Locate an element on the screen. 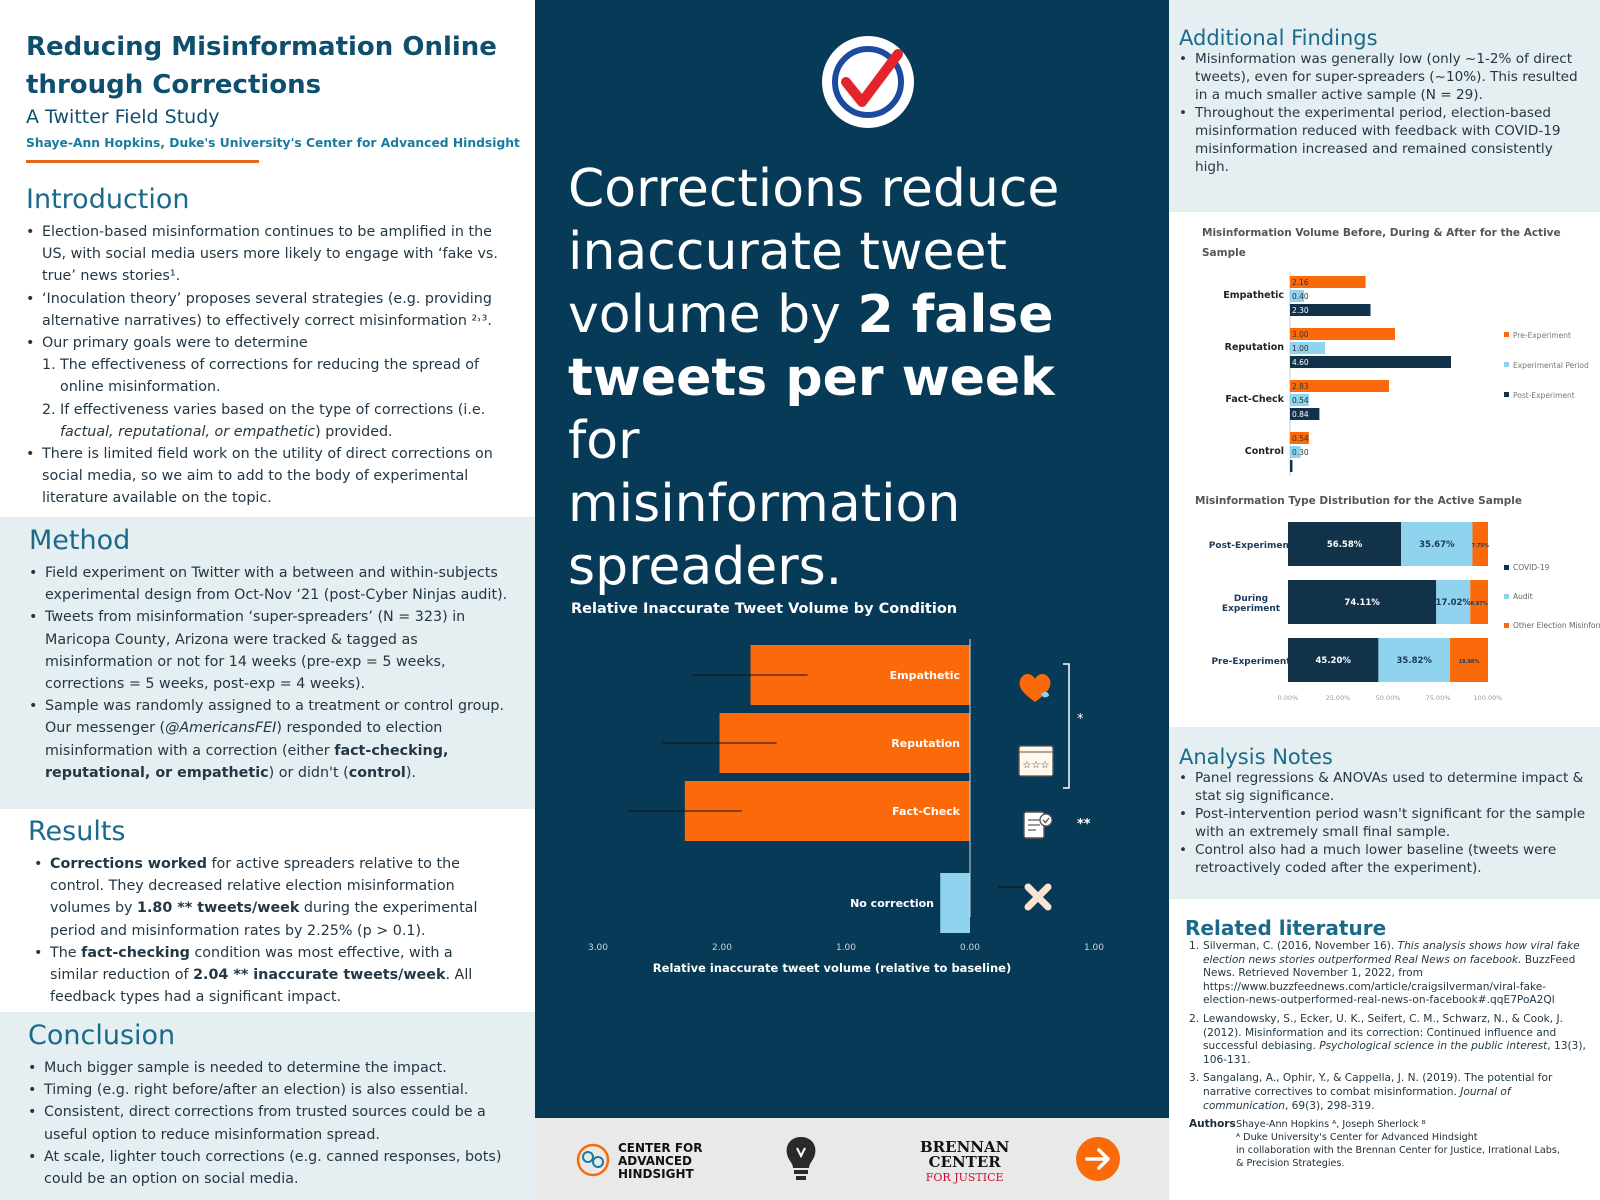  rating-stars-icon: ☆☆☆ is located at coordinates (1036, 761).